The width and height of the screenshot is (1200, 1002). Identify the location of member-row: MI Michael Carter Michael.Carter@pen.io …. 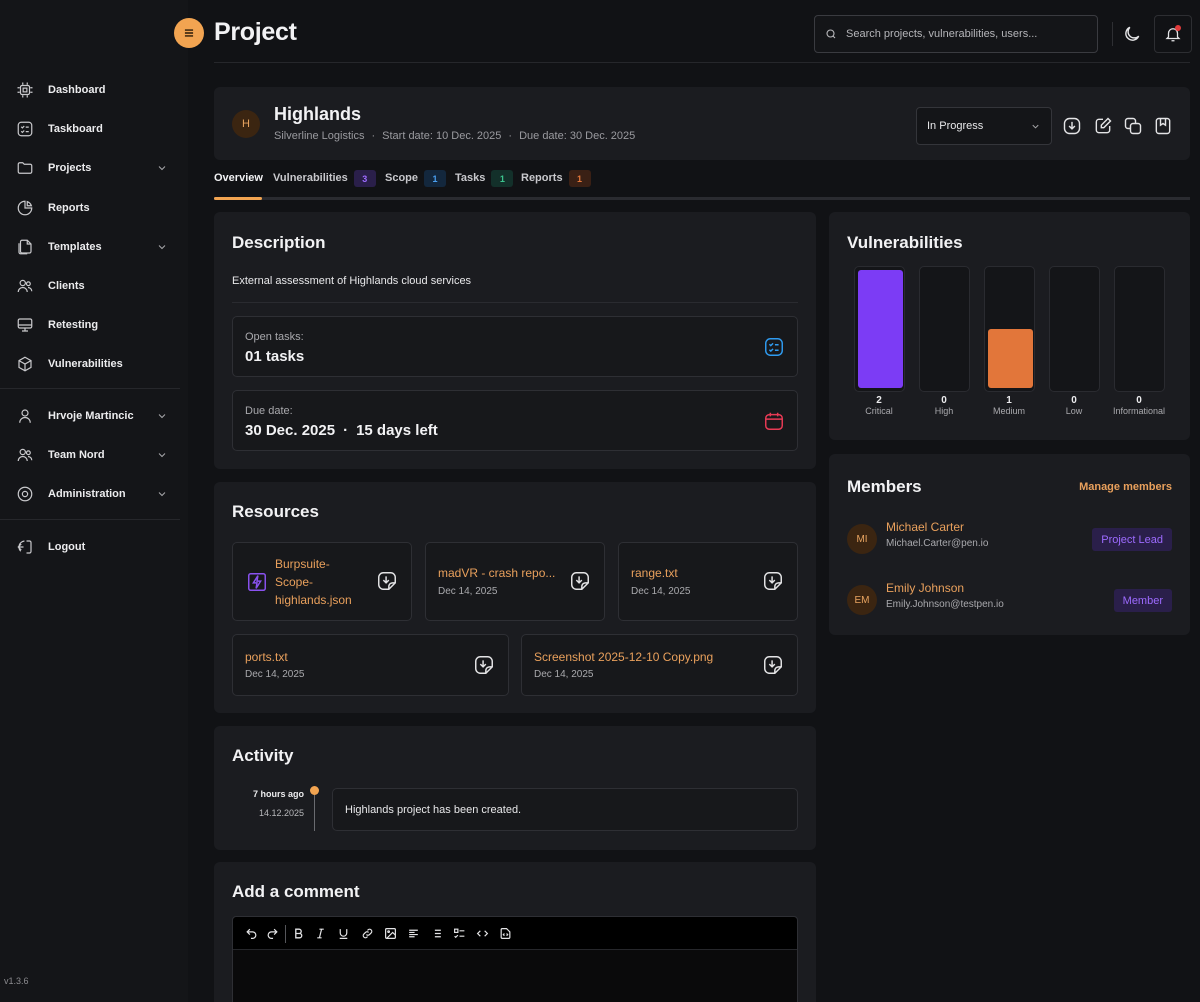
(1009, 537).